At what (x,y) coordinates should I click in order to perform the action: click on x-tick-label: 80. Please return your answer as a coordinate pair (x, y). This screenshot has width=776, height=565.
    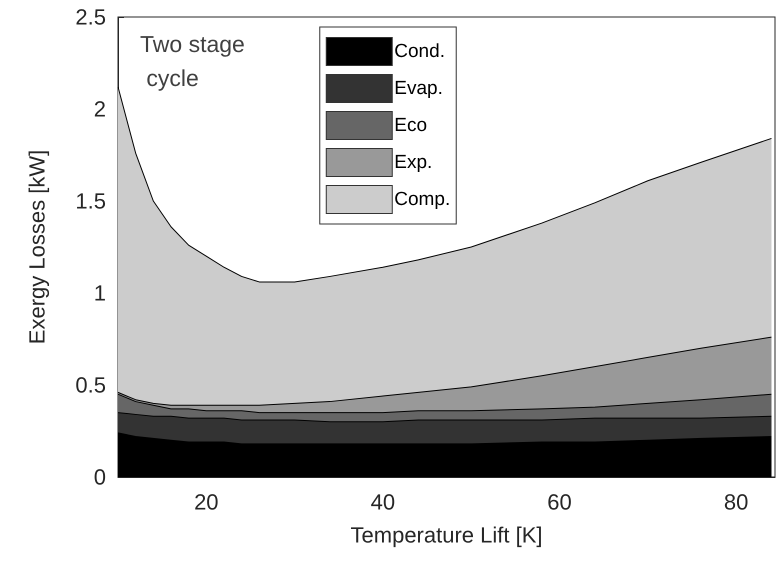
    Looking at the image, I should click on (736, 502).